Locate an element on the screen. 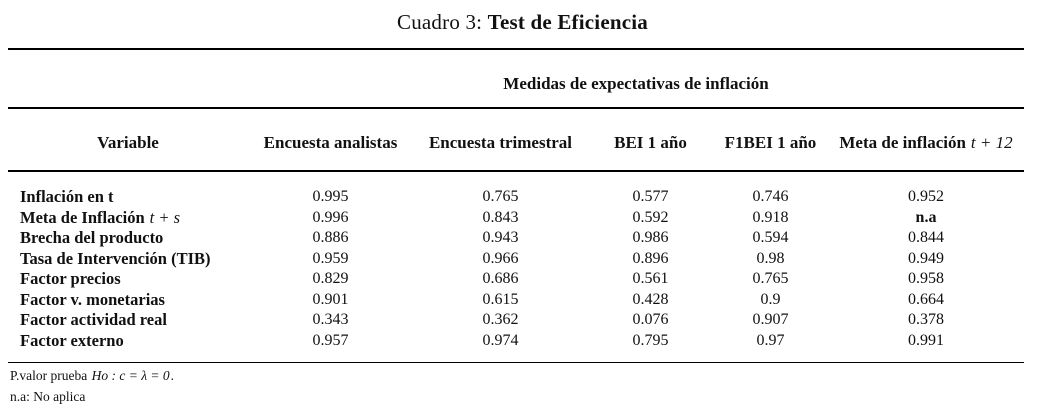 The image size is (1045, 407). column-header-encuesta-analistas: Encuesta analistas is located at coordinates (330, 139).